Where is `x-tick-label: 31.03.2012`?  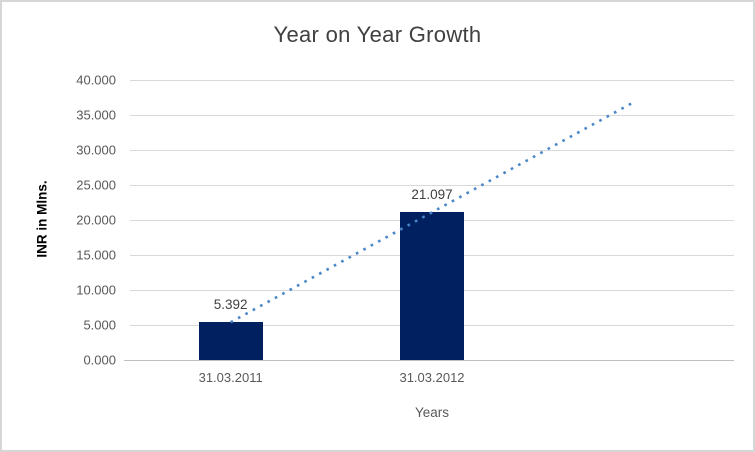 x-tick-label: 31.03.2012 is located at coordinates (432, 377).